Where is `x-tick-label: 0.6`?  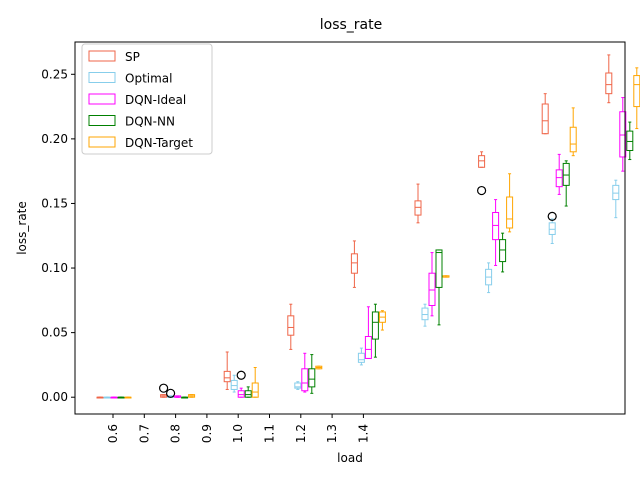 x-tick-label: 0.6 is located at coordinates (113, 433).